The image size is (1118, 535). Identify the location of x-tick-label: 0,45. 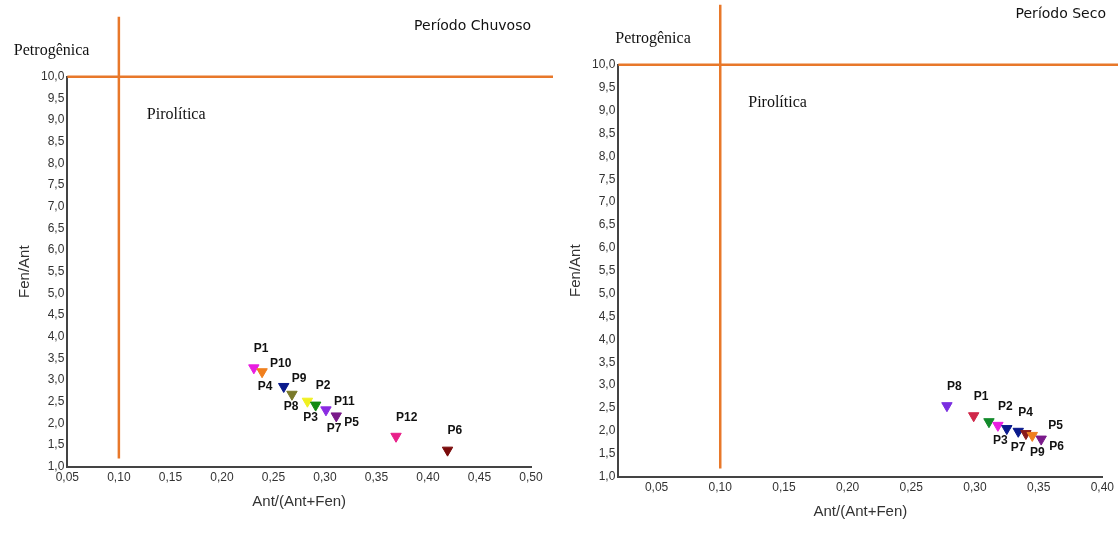
(479, 477).